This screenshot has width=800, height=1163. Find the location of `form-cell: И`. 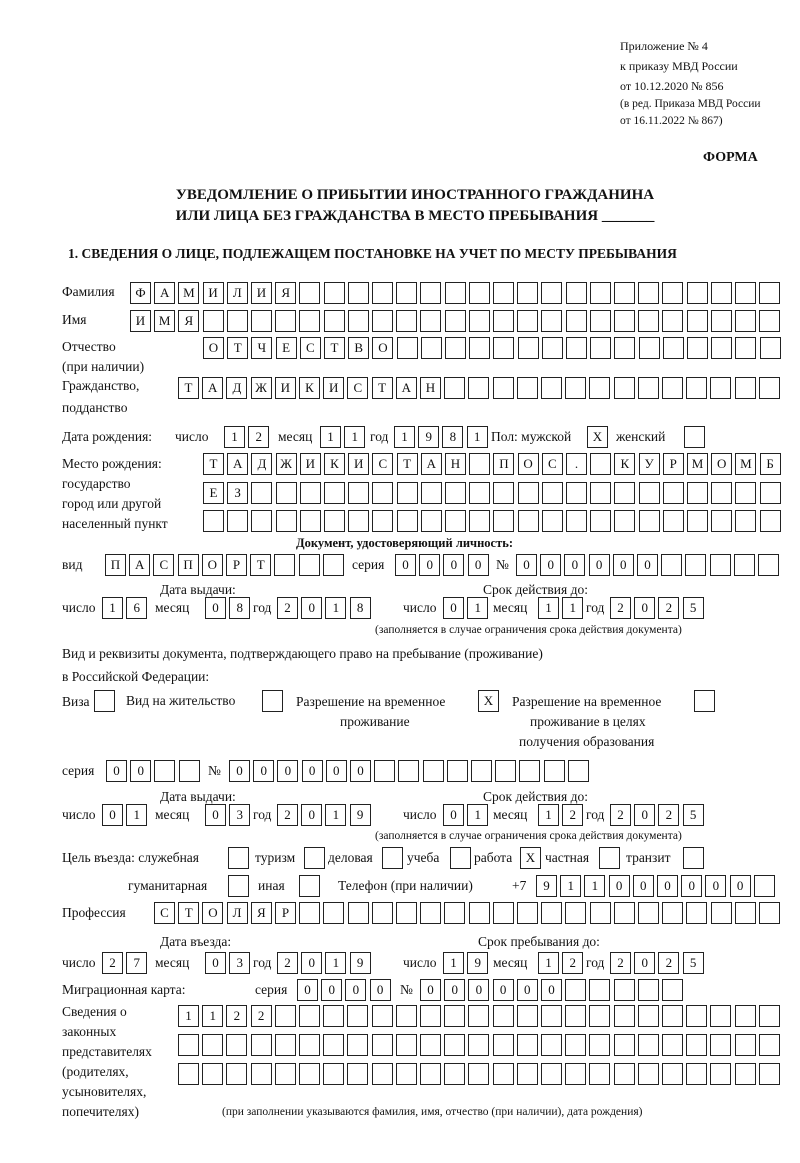

form-cell: И is located at coordinates (140, 321).